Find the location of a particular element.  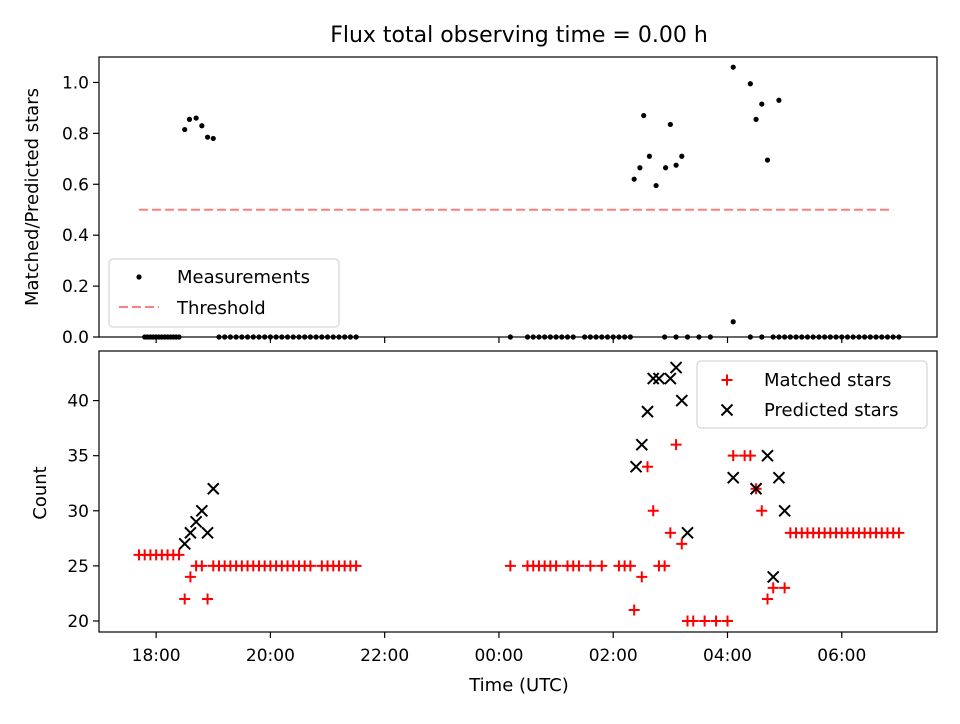

legend-matched-marker is located at coordinates (727, 380).